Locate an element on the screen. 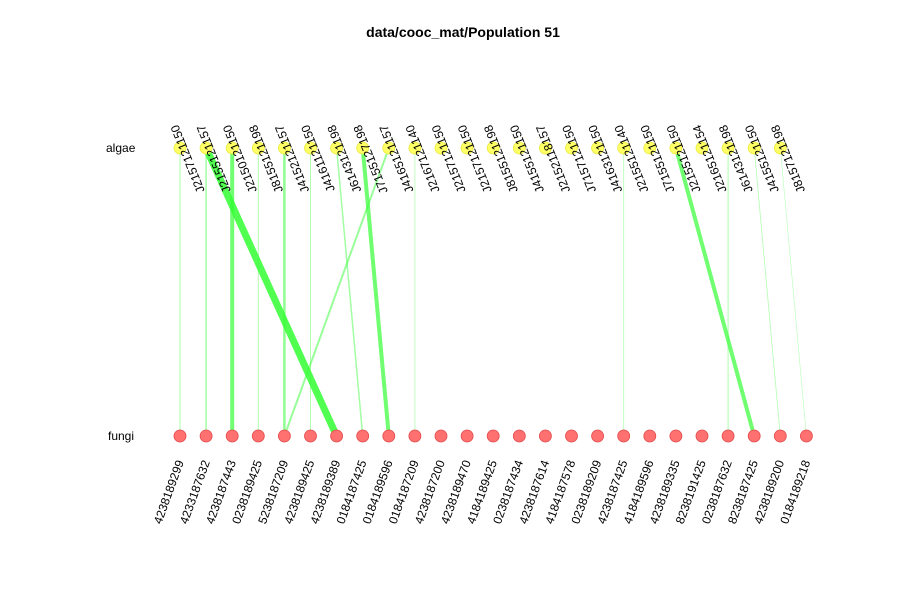 This screenshot has height=600, width=900. chart-title: data/cooc_mat/Population 51 is located at coordinates (463, 32).